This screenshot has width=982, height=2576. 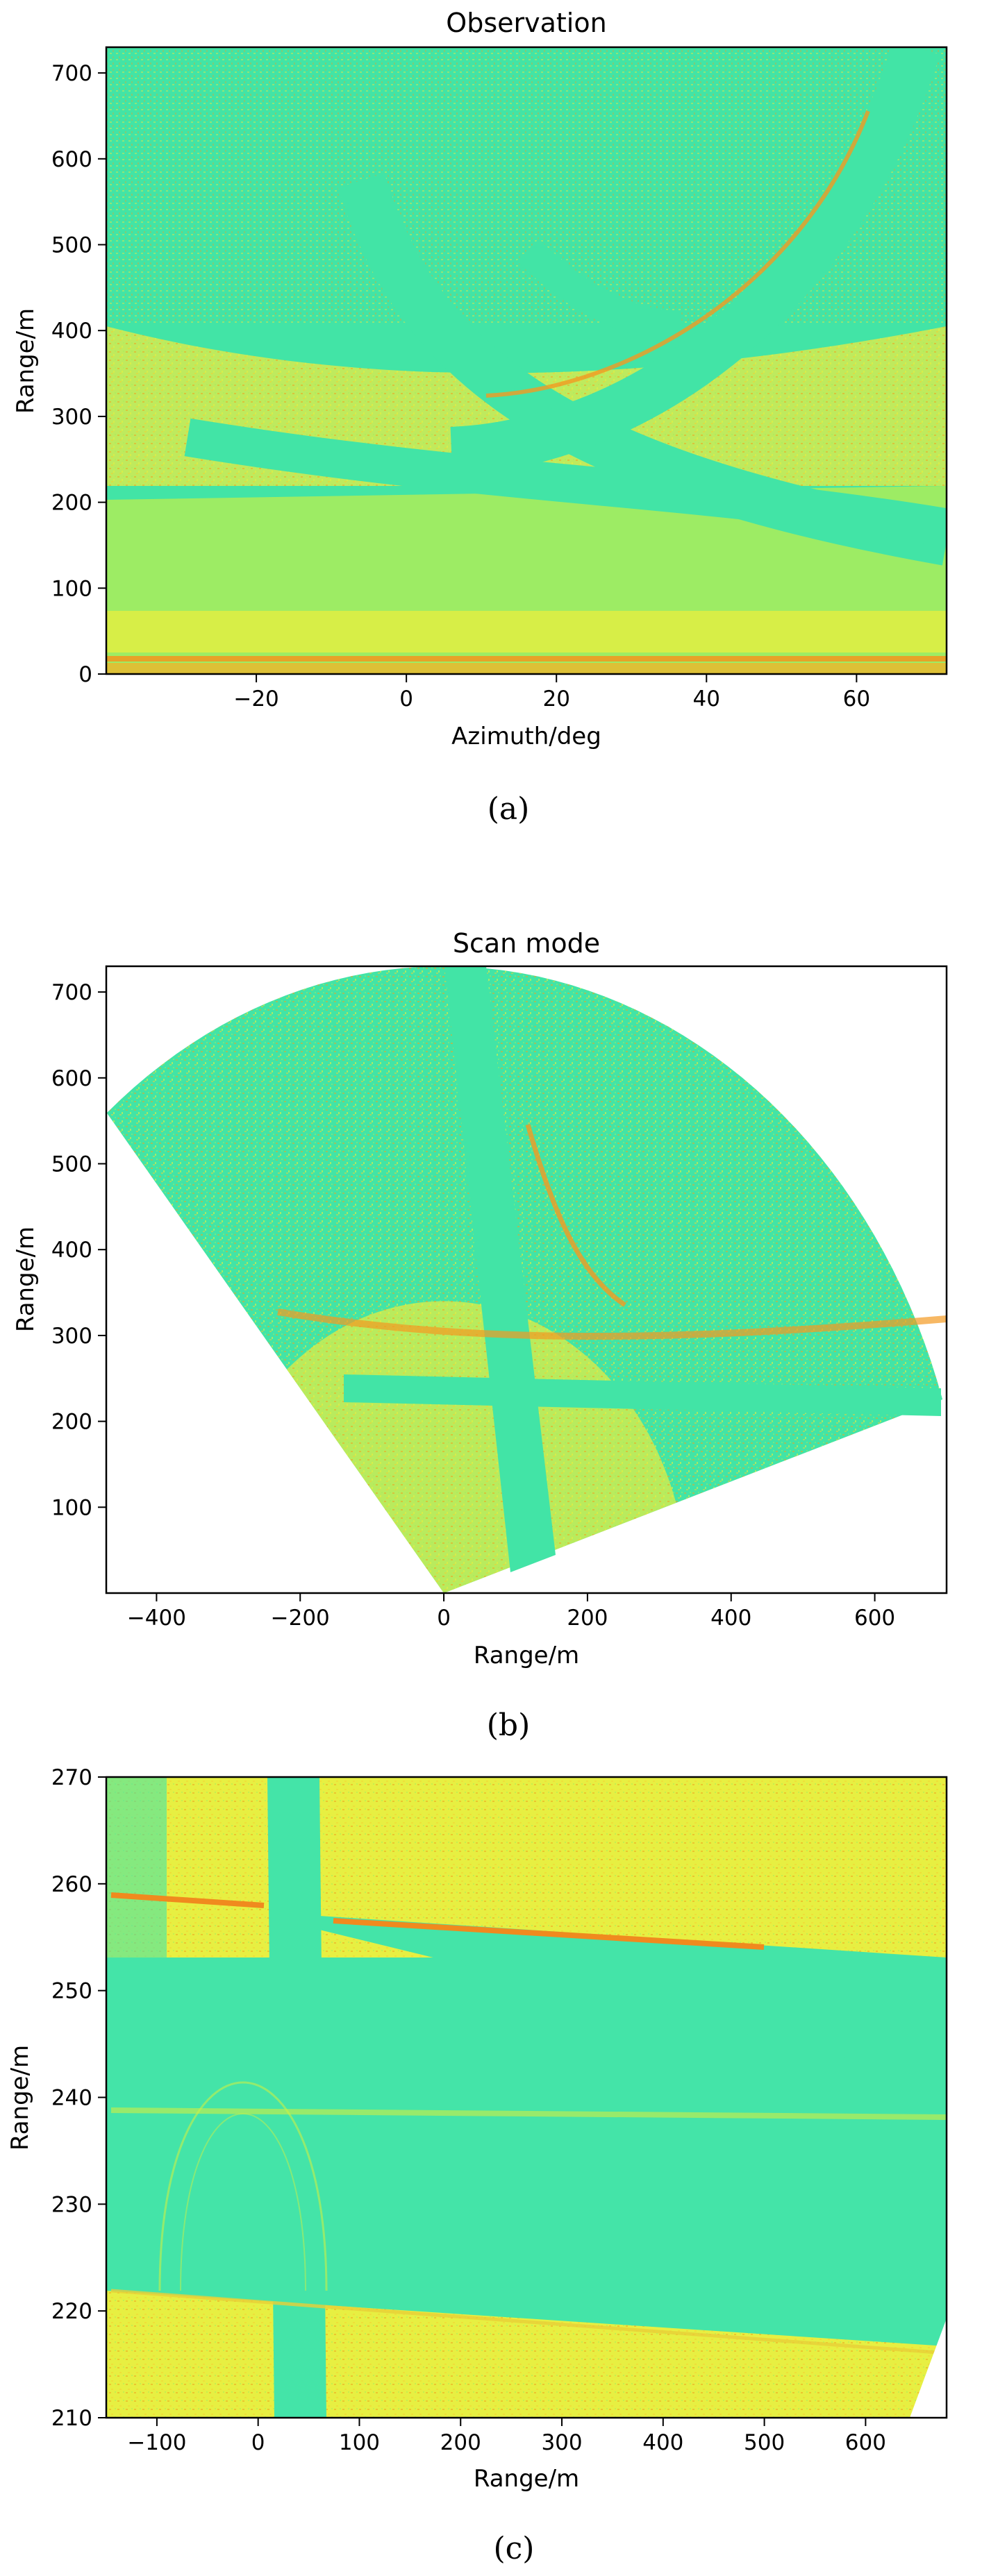 What do you see at coordinates (256, 699) in the screenshot?
I see `x-tick-label: −20` at bounding box center [256, 699].